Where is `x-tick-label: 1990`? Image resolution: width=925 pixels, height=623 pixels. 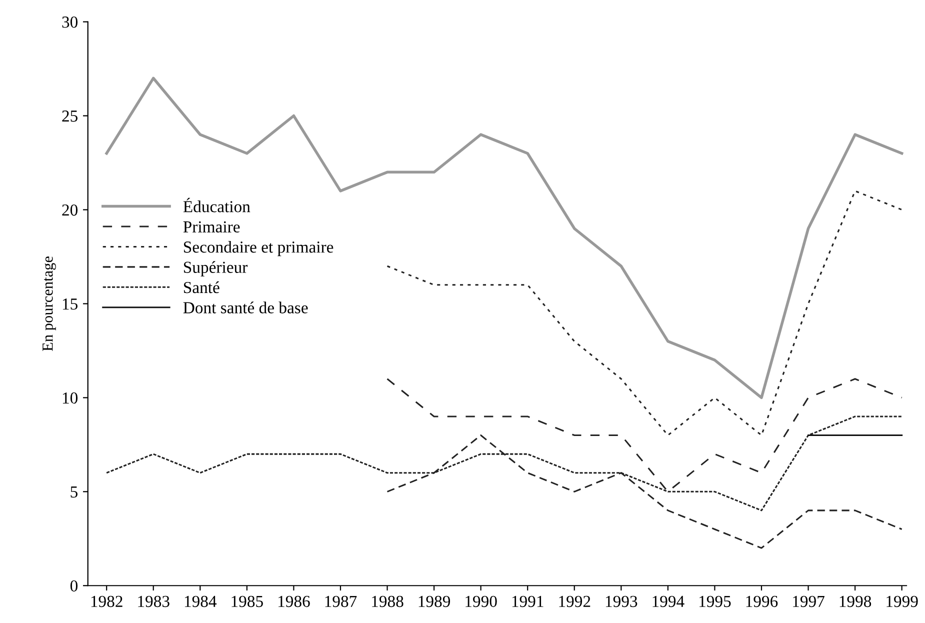
x-tick-label: 1990 is located at coordinates (481, 602).